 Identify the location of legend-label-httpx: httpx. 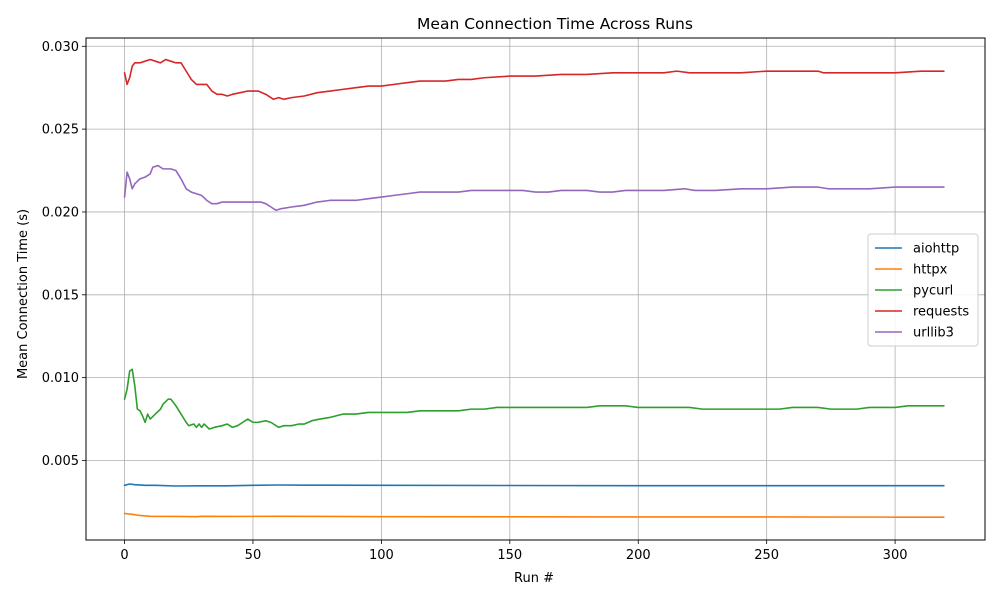
(930, 270).